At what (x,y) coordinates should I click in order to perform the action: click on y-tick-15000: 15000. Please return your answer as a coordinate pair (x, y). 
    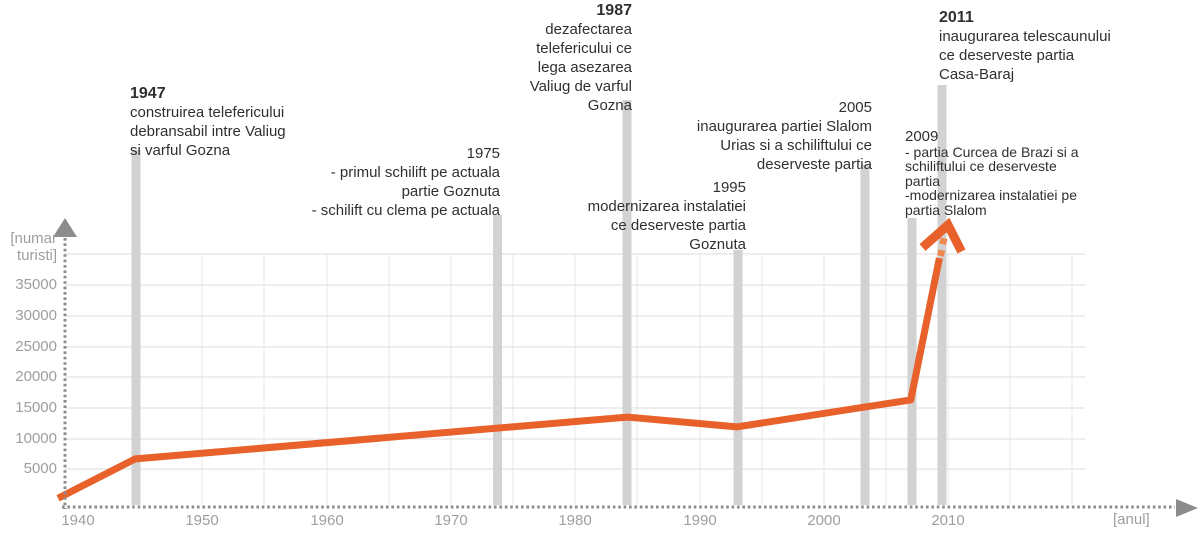
    Looking at the image, I should click on (36, 407).